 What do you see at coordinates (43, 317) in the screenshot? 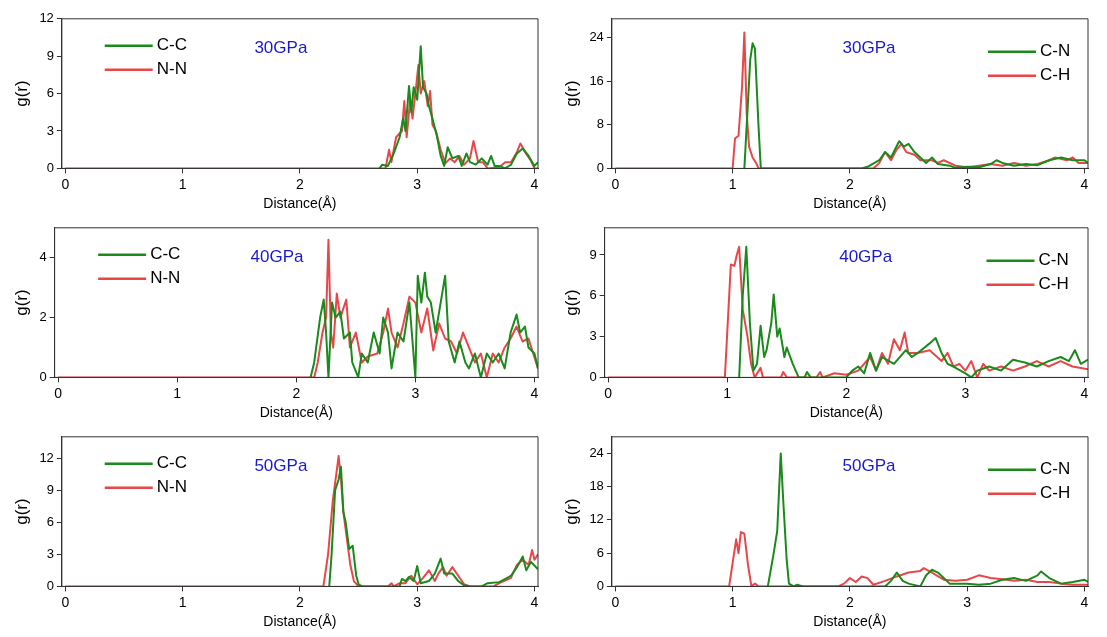
I see `y-tick-label: 2` at bounding box center [43, 317].